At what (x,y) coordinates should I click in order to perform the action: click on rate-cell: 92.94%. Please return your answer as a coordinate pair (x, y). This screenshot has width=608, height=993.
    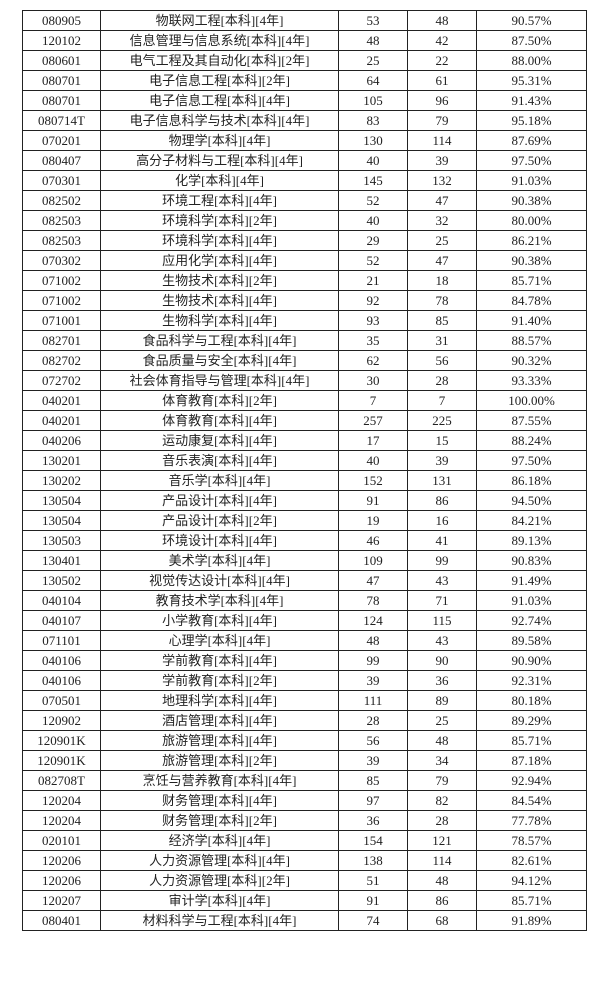
    Looking at the image, I should click on (531, 780).